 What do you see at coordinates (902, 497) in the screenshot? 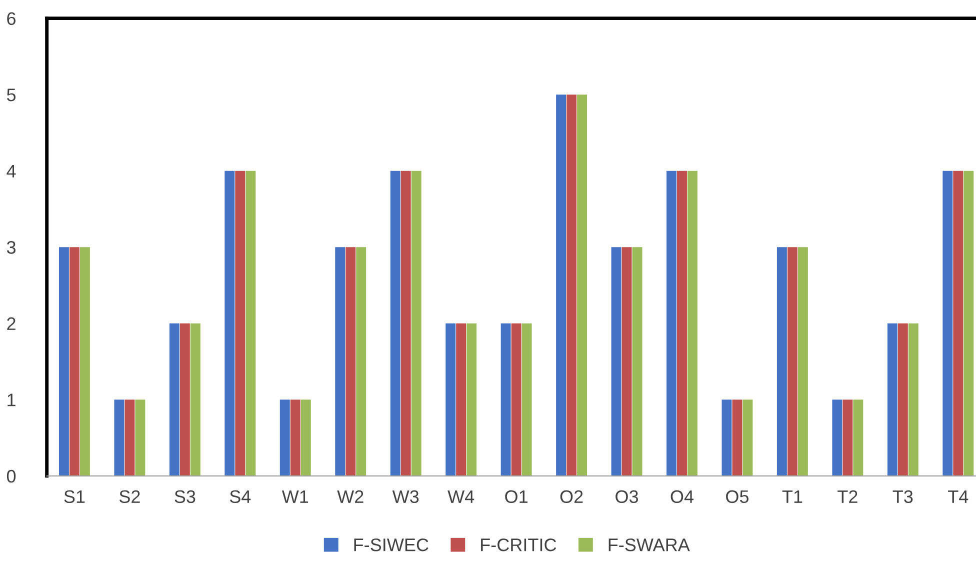
I see `x-tick-label: T3` at bounding box center [902, 497].